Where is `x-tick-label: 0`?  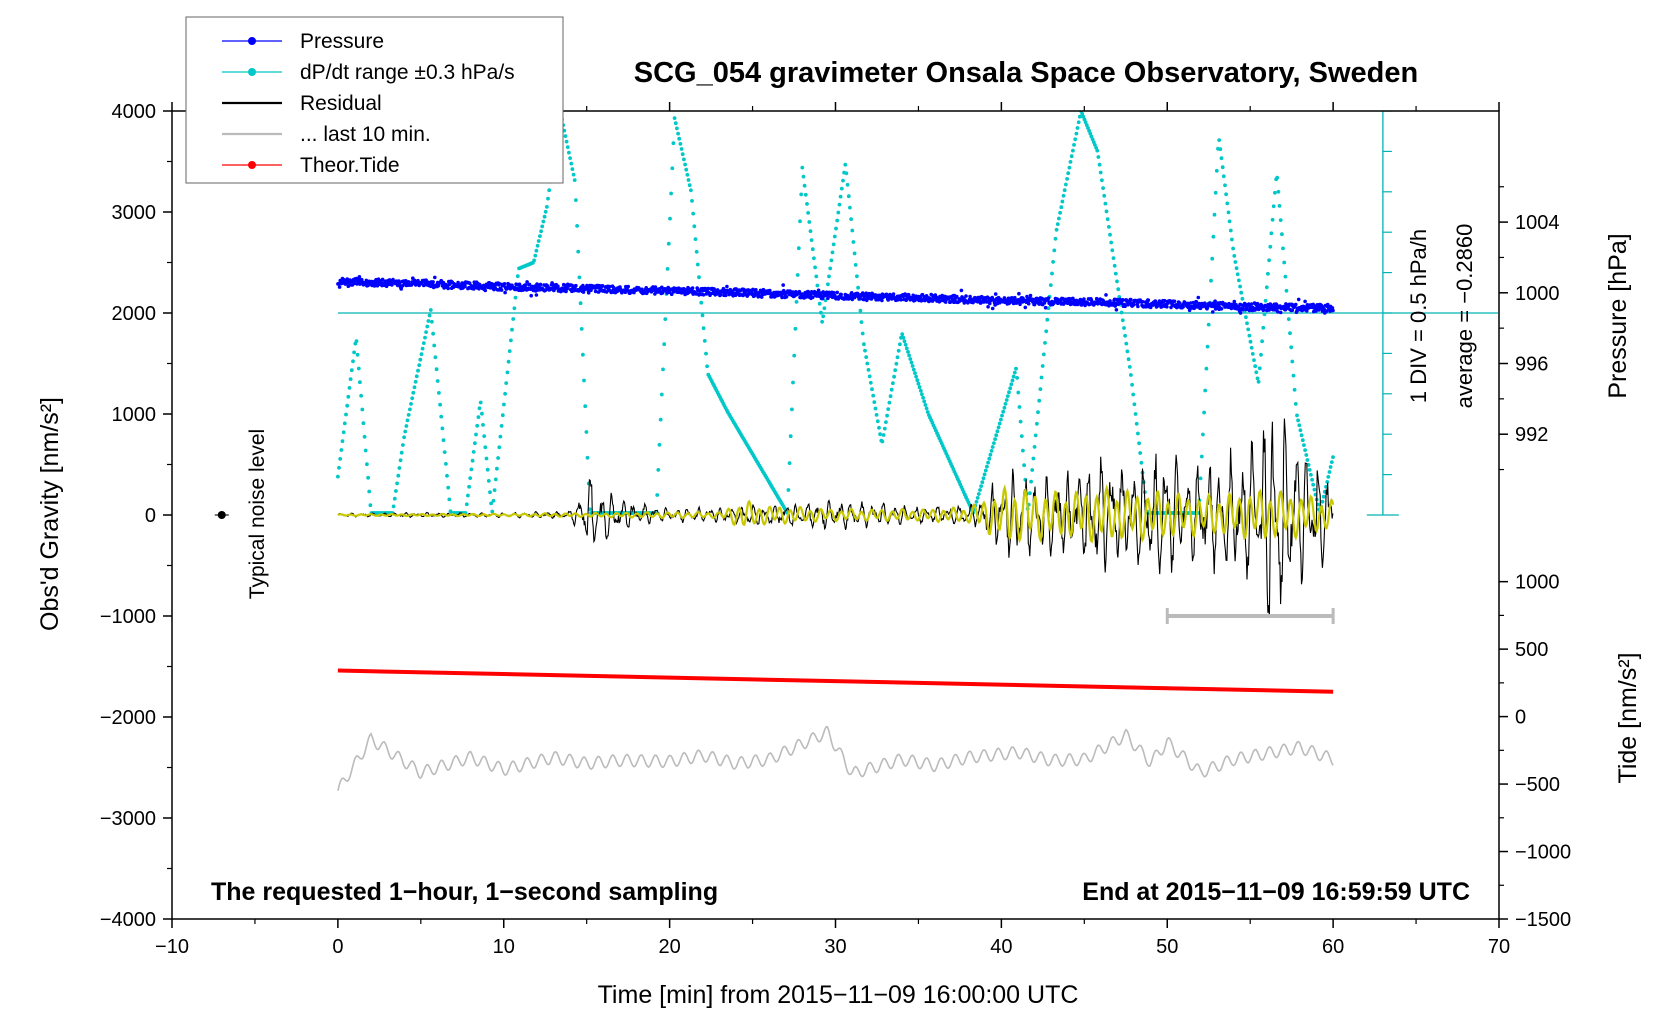
x-tick-label: 0 is located at coordinates (337, 947).